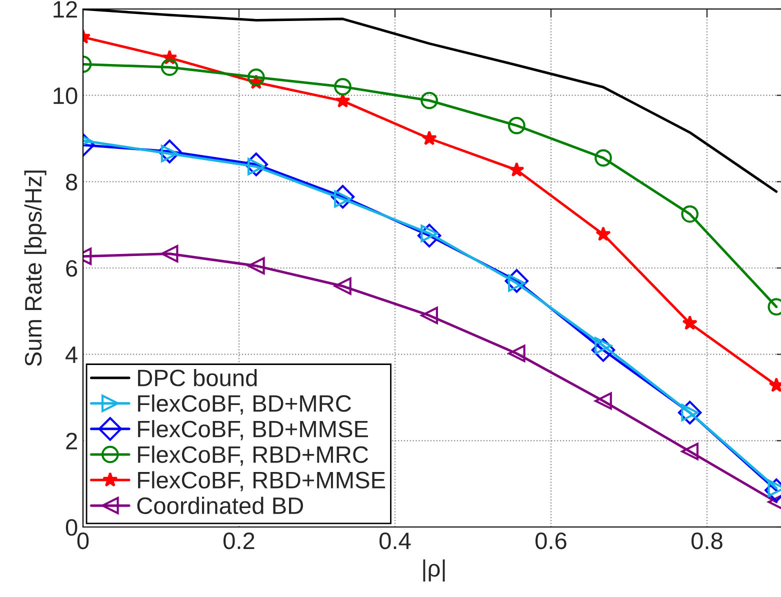  What do you see at coordinates (72, 182) in the screenshot?
I see `y-tick-label: 8` at bounding box center [72, 182].